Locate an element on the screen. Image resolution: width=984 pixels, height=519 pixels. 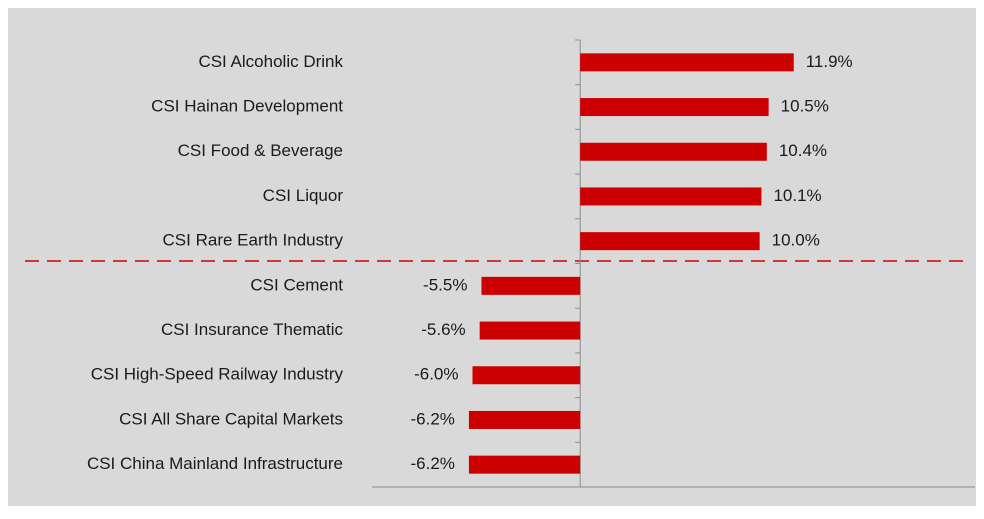
value-label: 10.5% is located at coordinates (805, 106).